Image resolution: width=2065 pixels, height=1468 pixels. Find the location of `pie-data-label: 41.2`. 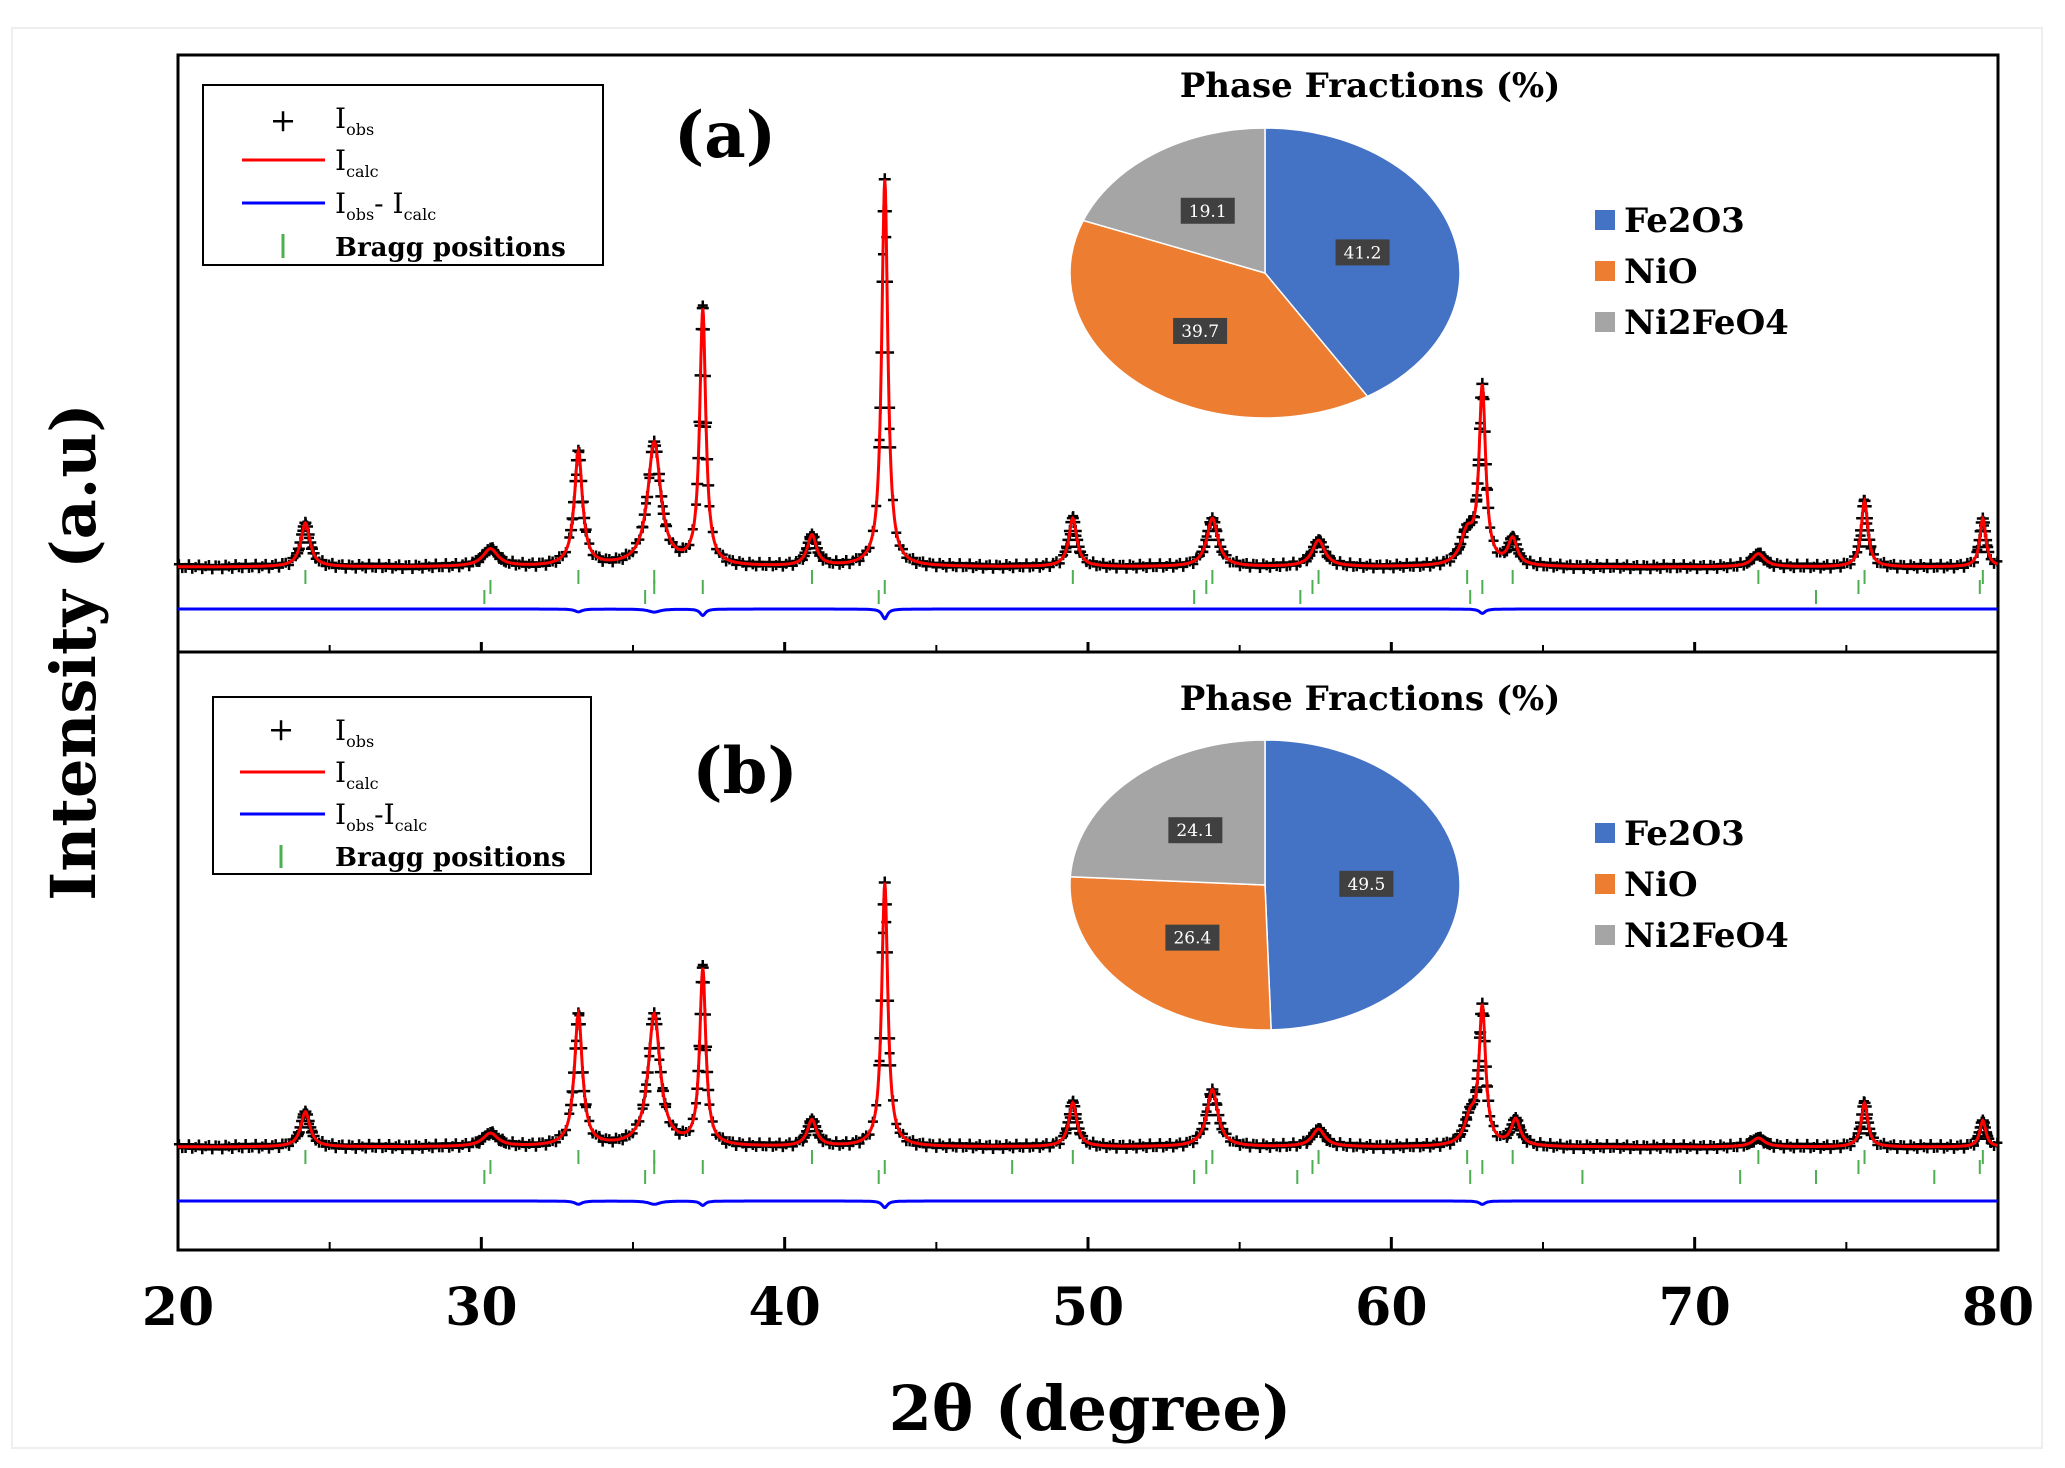

pie-data-label: 41.2 is located at coordinates (1363, 253).